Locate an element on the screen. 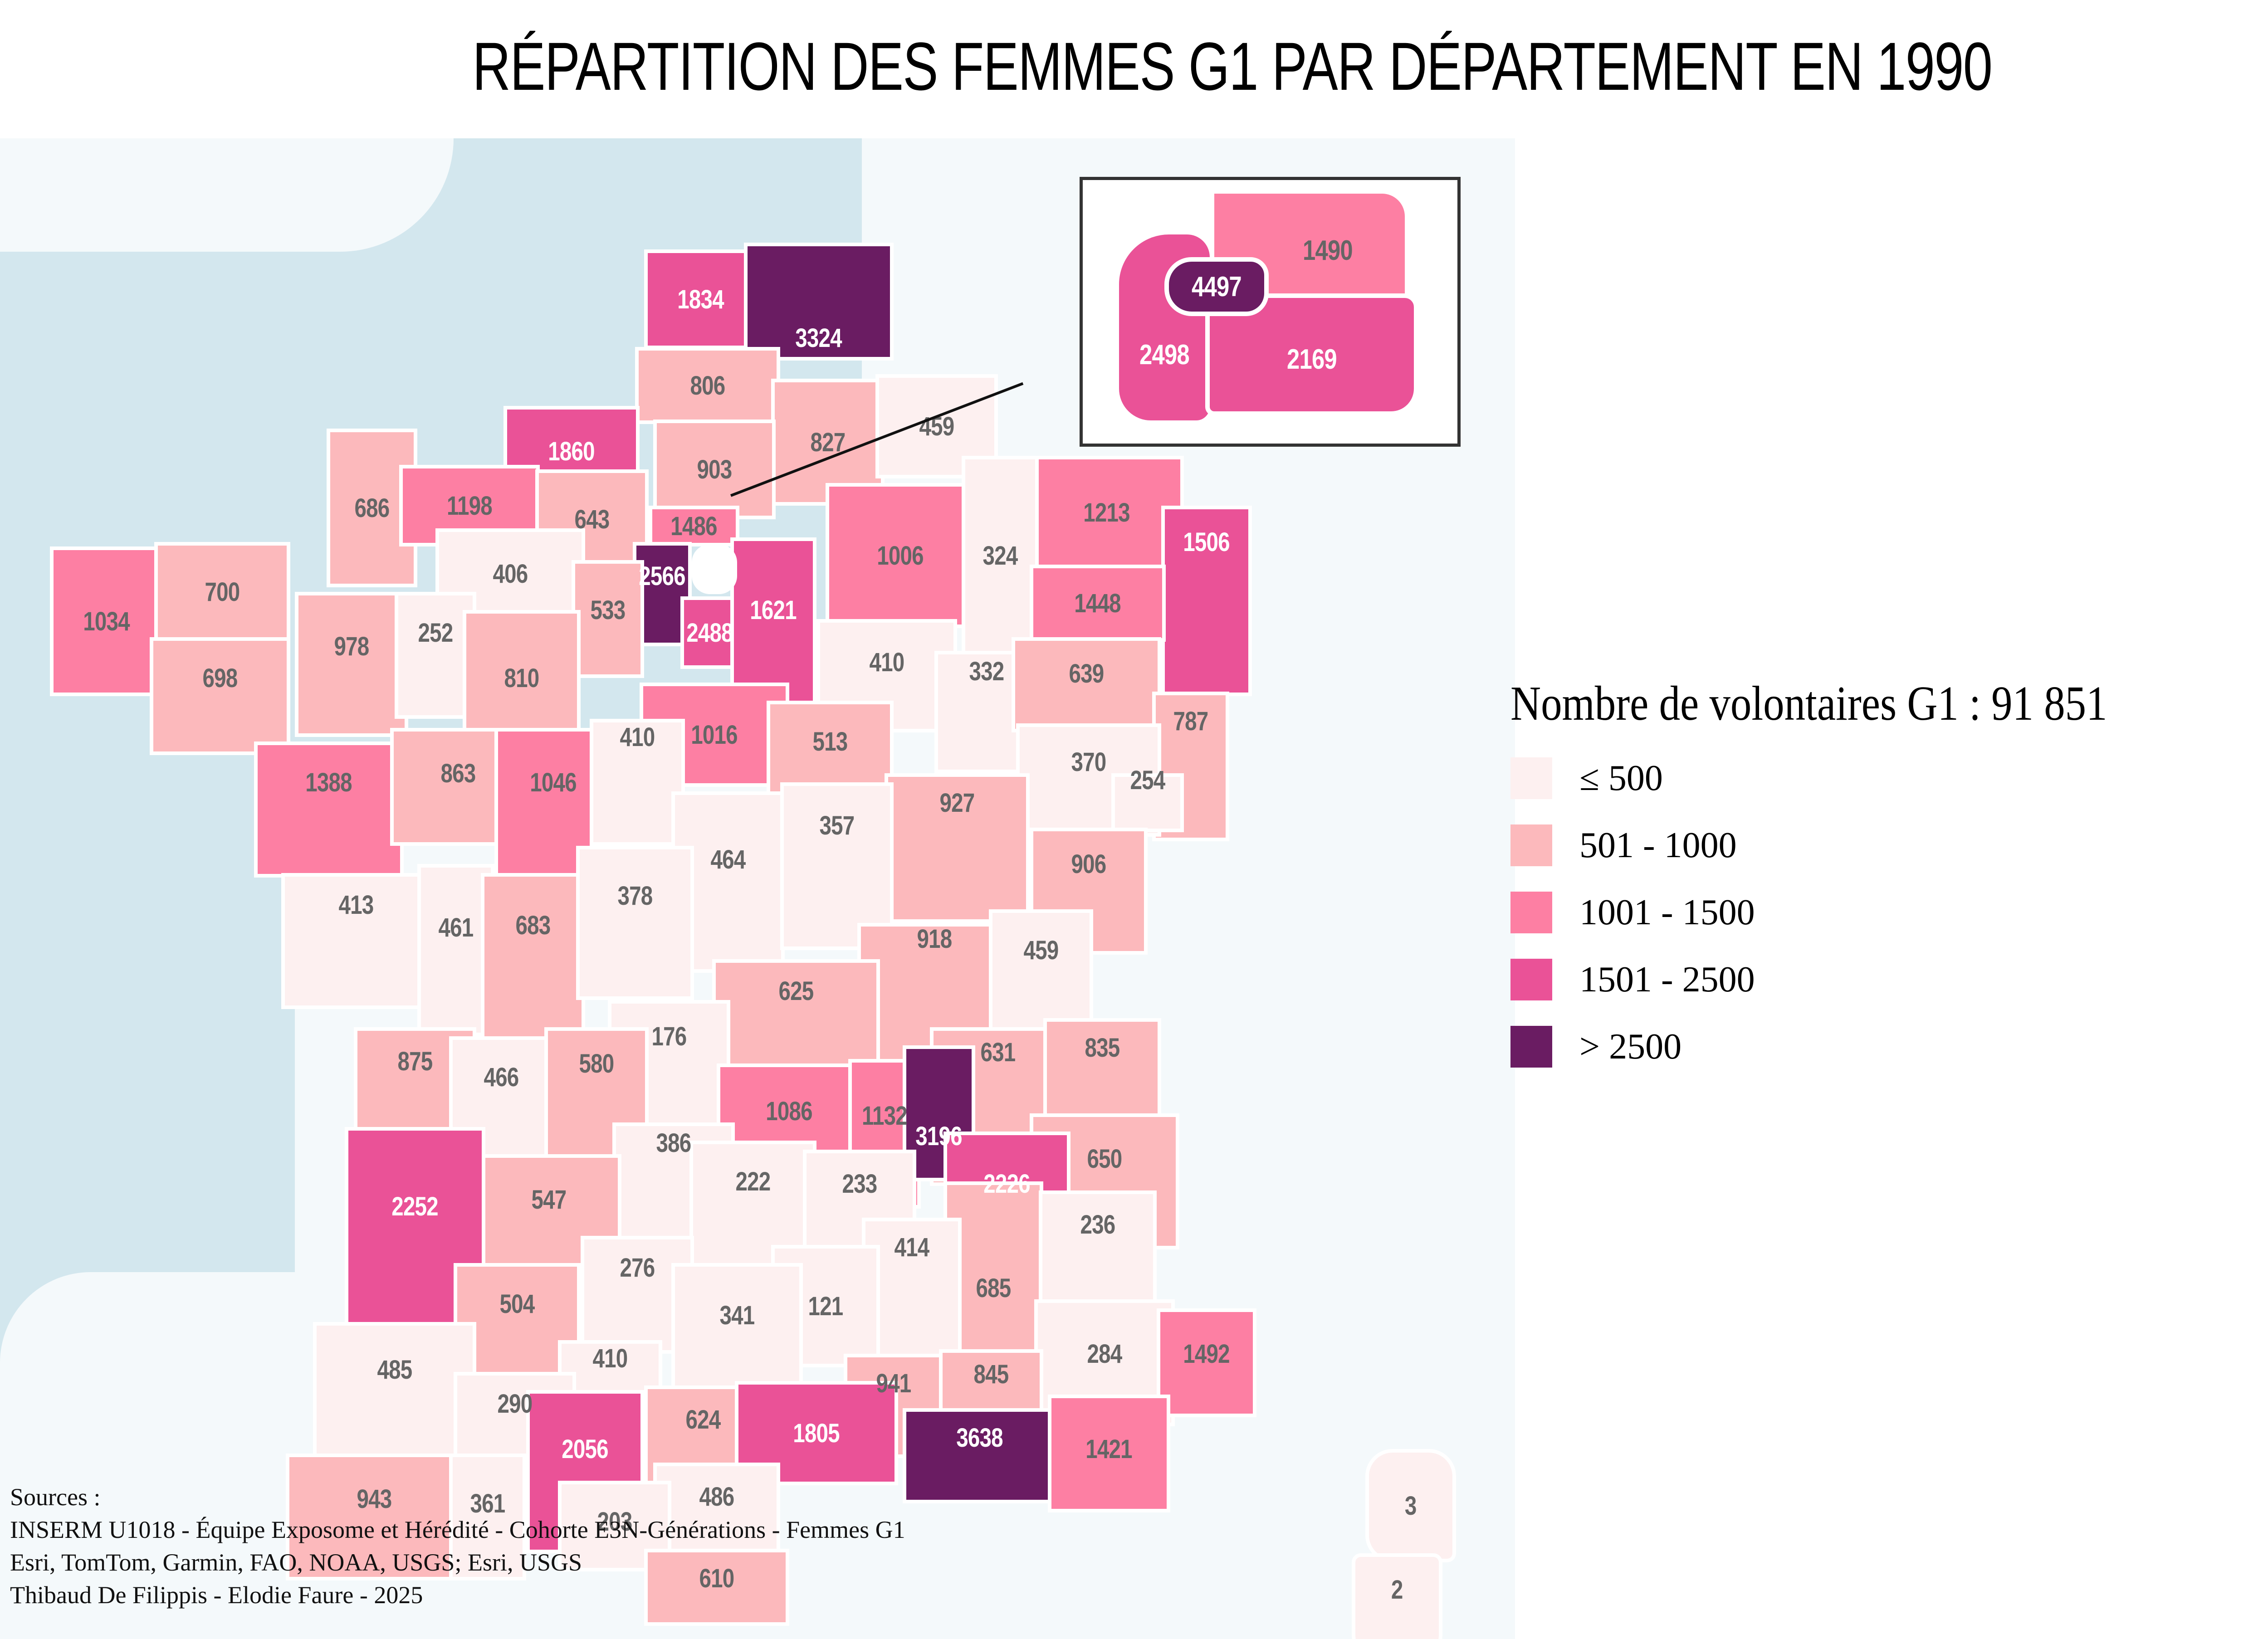 Image resolution: width=2268 pixels, height=1639 pixels. dept-somme: 806 is located at coordinates (708, 385).